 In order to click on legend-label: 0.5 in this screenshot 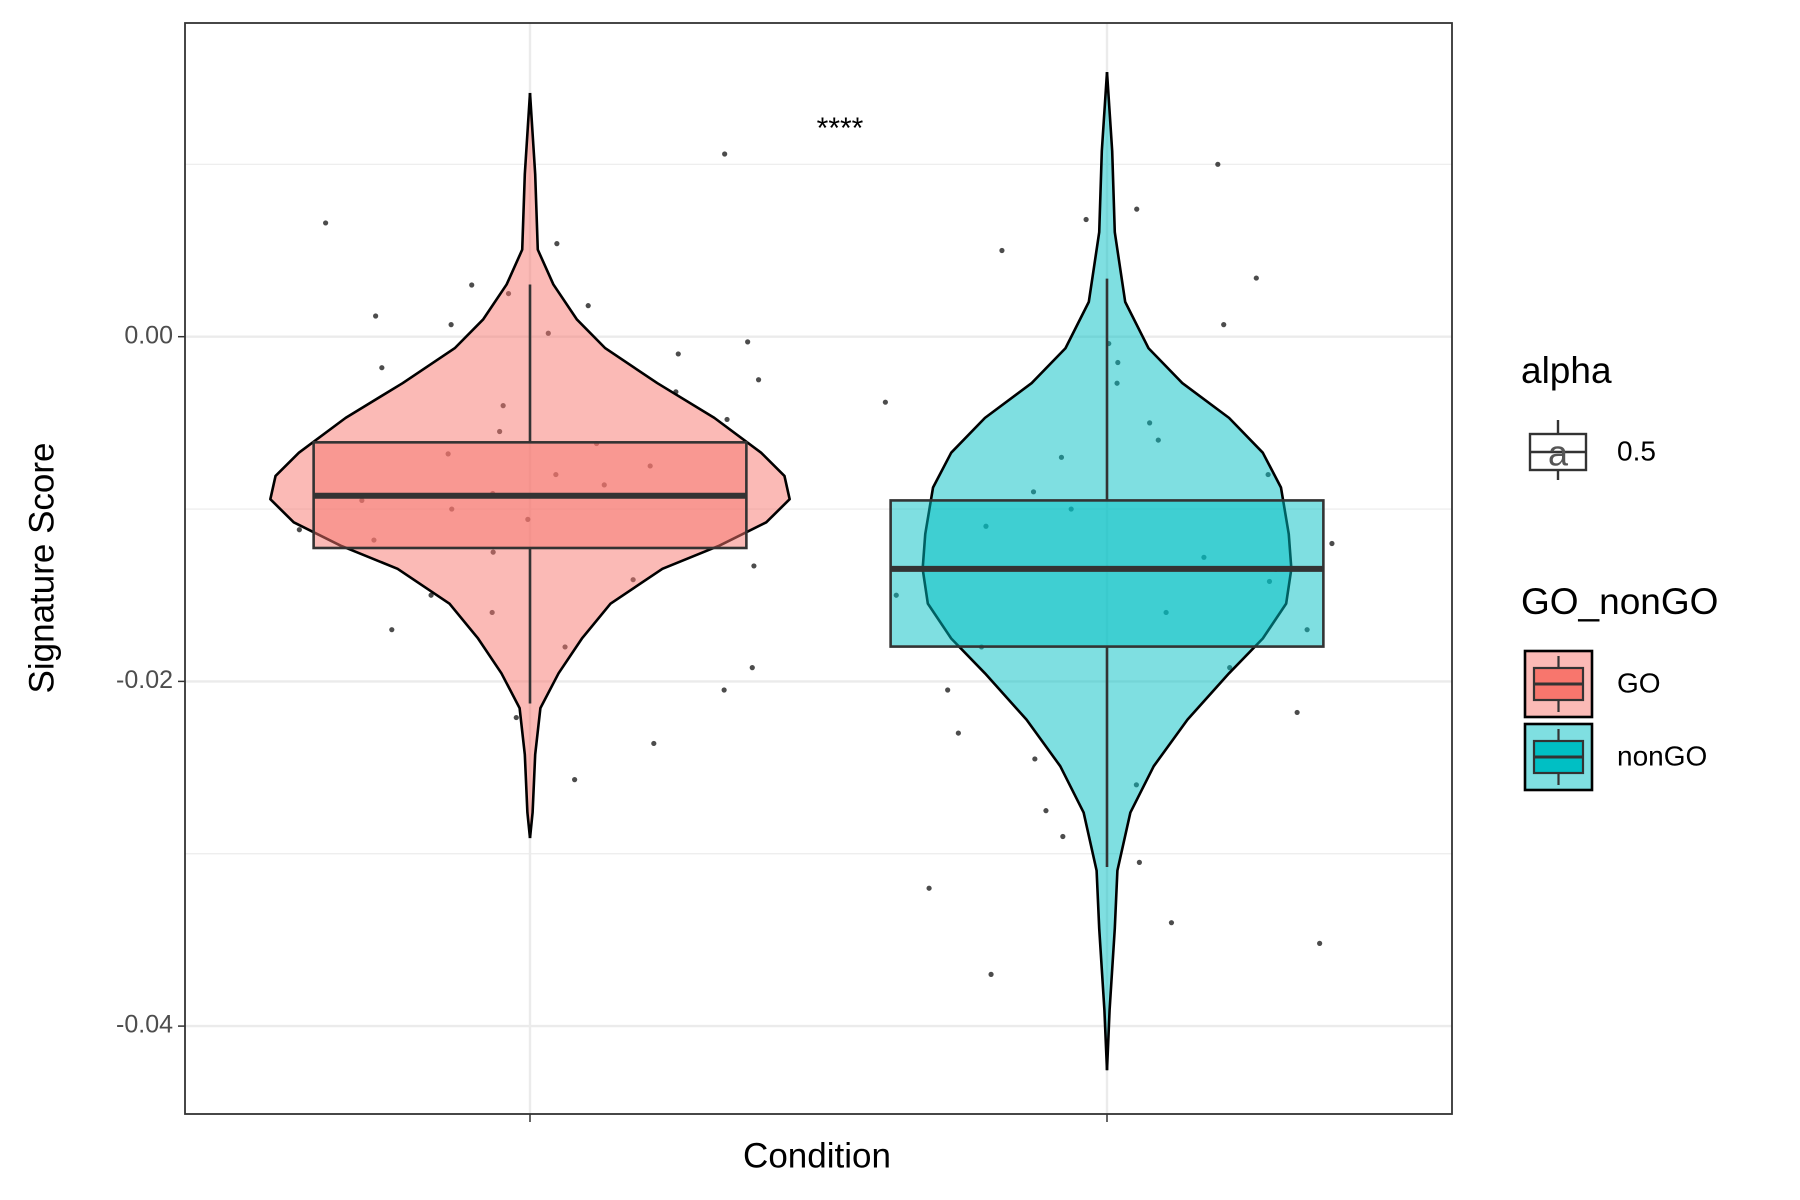, I will do `click(1636, 450)`.